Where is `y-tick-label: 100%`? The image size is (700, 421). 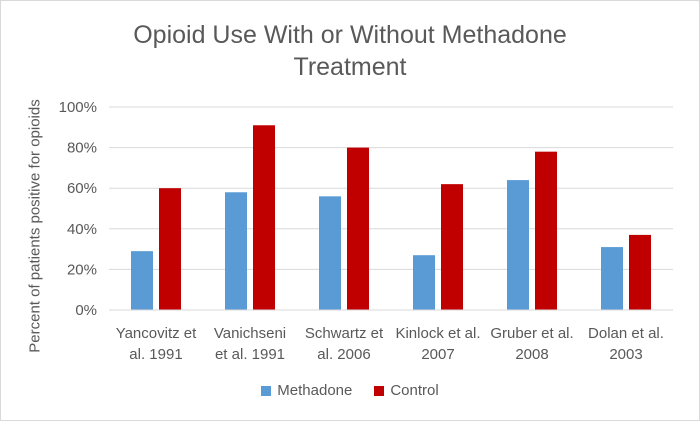
y-tick-label: 100% is located at coordinates (78, 107).